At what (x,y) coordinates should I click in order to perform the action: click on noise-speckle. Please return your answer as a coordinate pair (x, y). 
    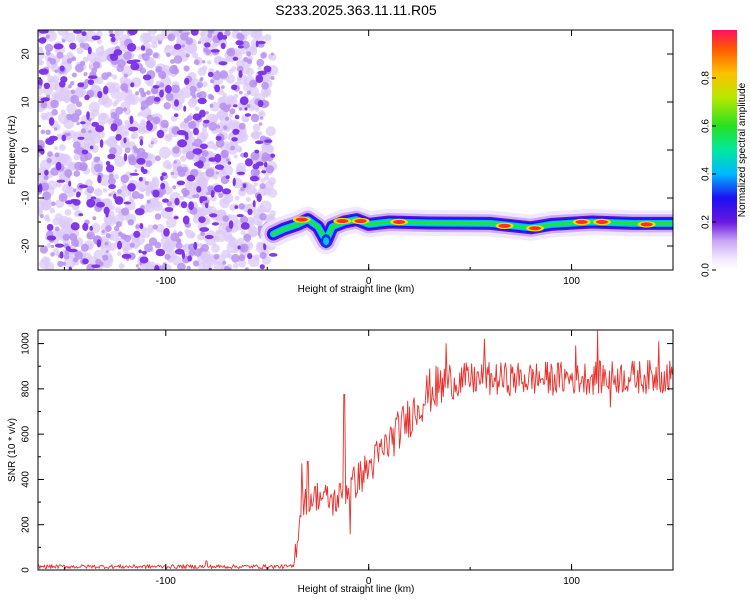
    Looking at the image, I should click on (158, 150).